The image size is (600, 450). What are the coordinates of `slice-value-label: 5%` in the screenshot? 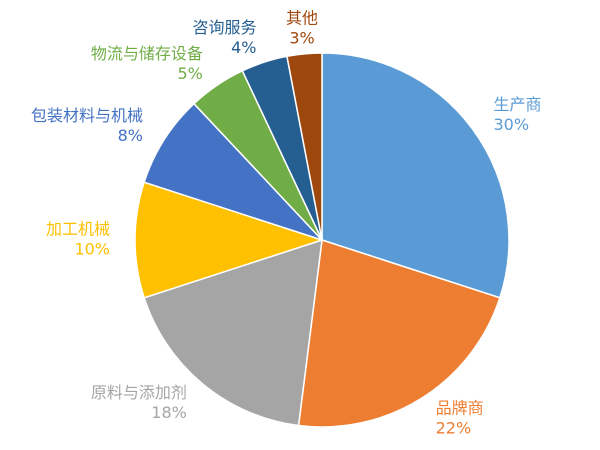 It's located at (189, 73).